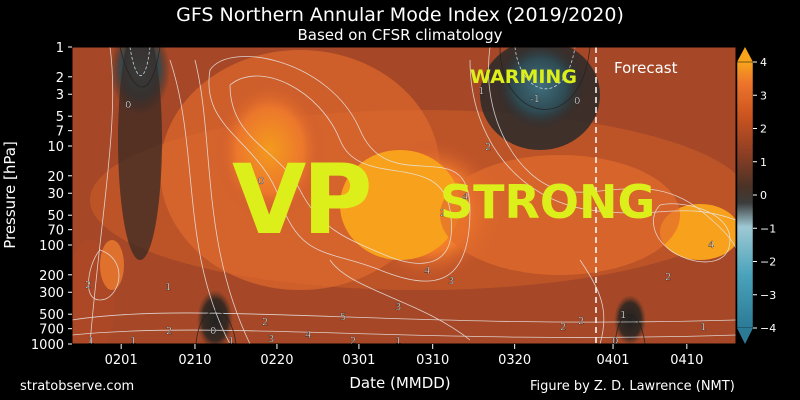  Describe the element at coordinates (55, 177) in the screenshot. I see `y-tick-label: 20` at that location.